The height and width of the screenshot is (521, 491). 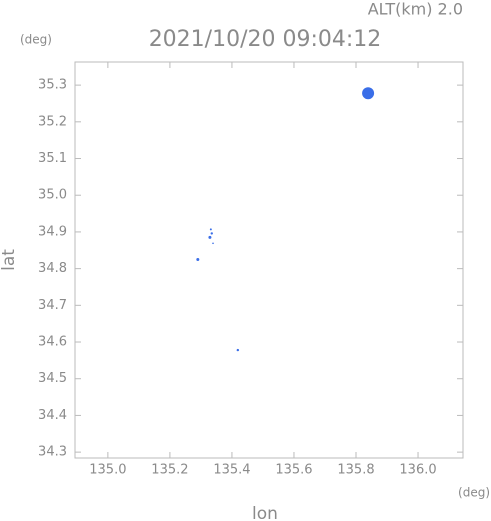 I want to click on x-tick-label: 135.4, so click(x=231, y=470).